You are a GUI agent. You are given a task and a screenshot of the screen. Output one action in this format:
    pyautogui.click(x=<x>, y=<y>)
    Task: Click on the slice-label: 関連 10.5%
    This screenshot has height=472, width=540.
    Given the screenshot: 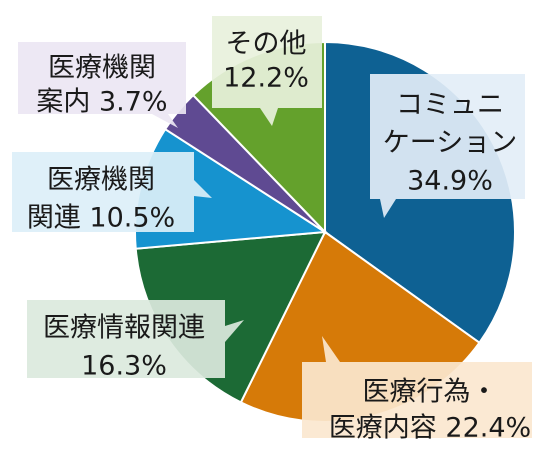 What is the action you would take?
    pyautogui.click(x=101, y=218)
    